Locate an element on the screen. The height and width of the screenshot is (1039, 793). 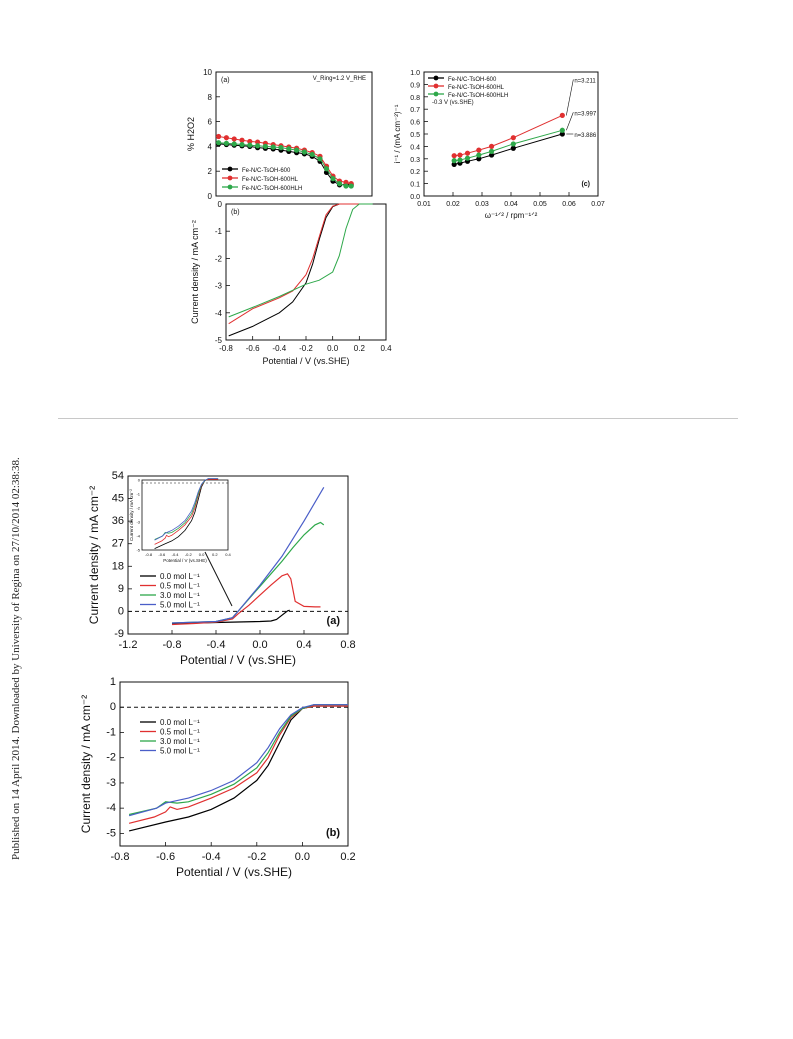
inset-y-label: Current density / mA cm⁻² is located at coordinates (131, 515).